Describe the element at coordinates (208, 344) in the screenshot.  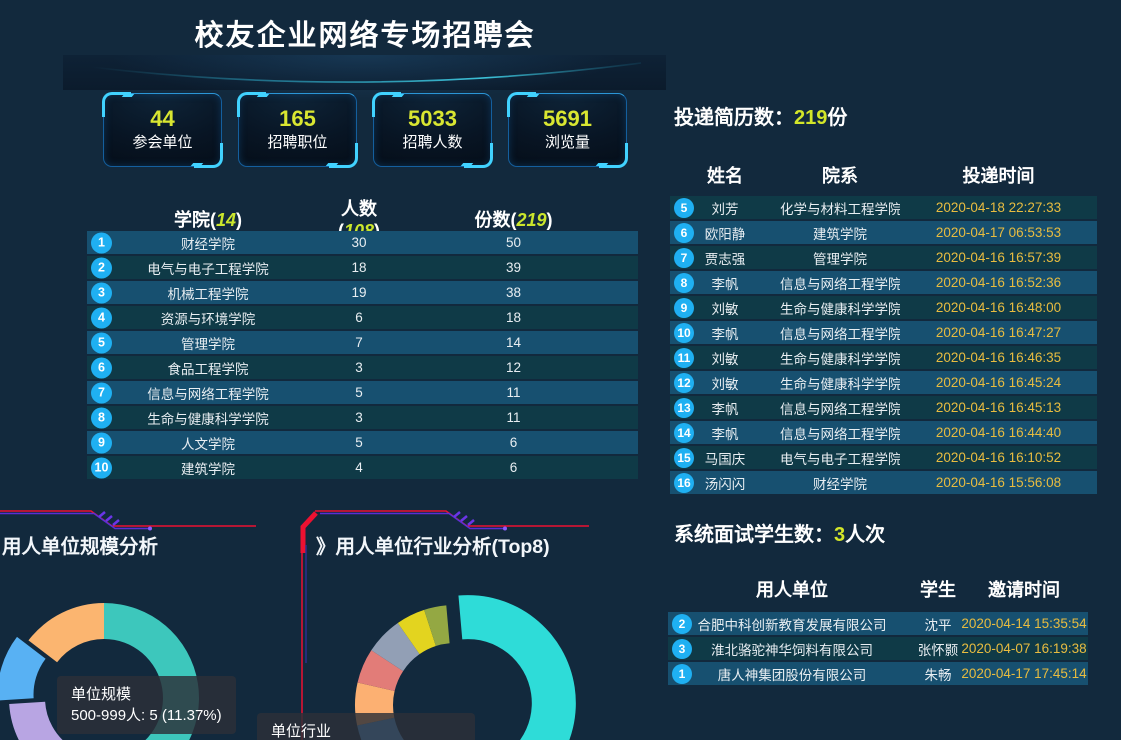
I see `college-name: 管理学院` at that location.